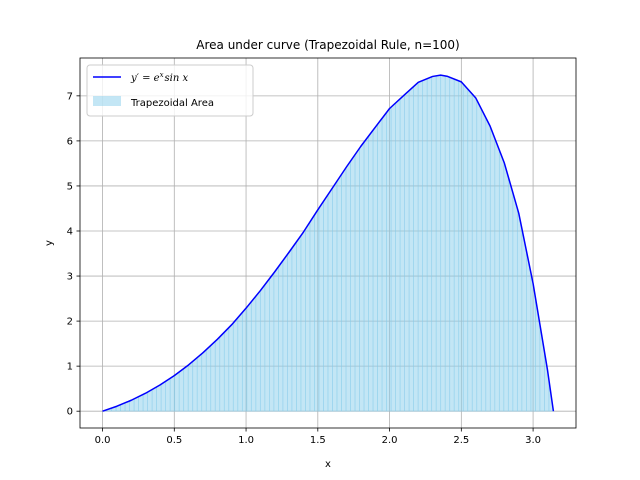 Image resolution: width=640 pixels, height=480 pixels. What do you see at coordinates (70, 186) in the screenshot?
I see `y-tick-label: 5` at bounding box center [70, 186].